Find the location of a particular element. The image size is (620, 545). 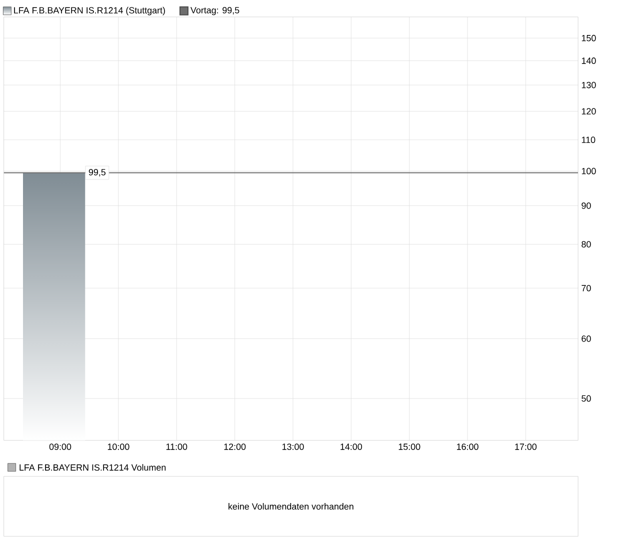

x-tick-label: 11:00 is located at coordinates (177, 446).